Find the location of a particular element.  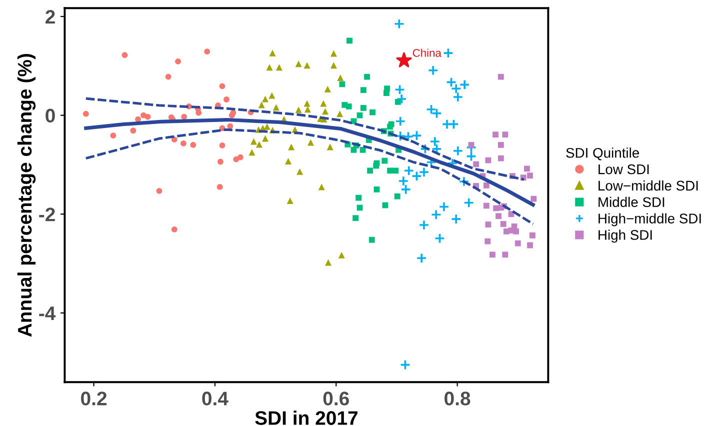

x-tick-label: 0.2 is located at coordinates (94, 399).